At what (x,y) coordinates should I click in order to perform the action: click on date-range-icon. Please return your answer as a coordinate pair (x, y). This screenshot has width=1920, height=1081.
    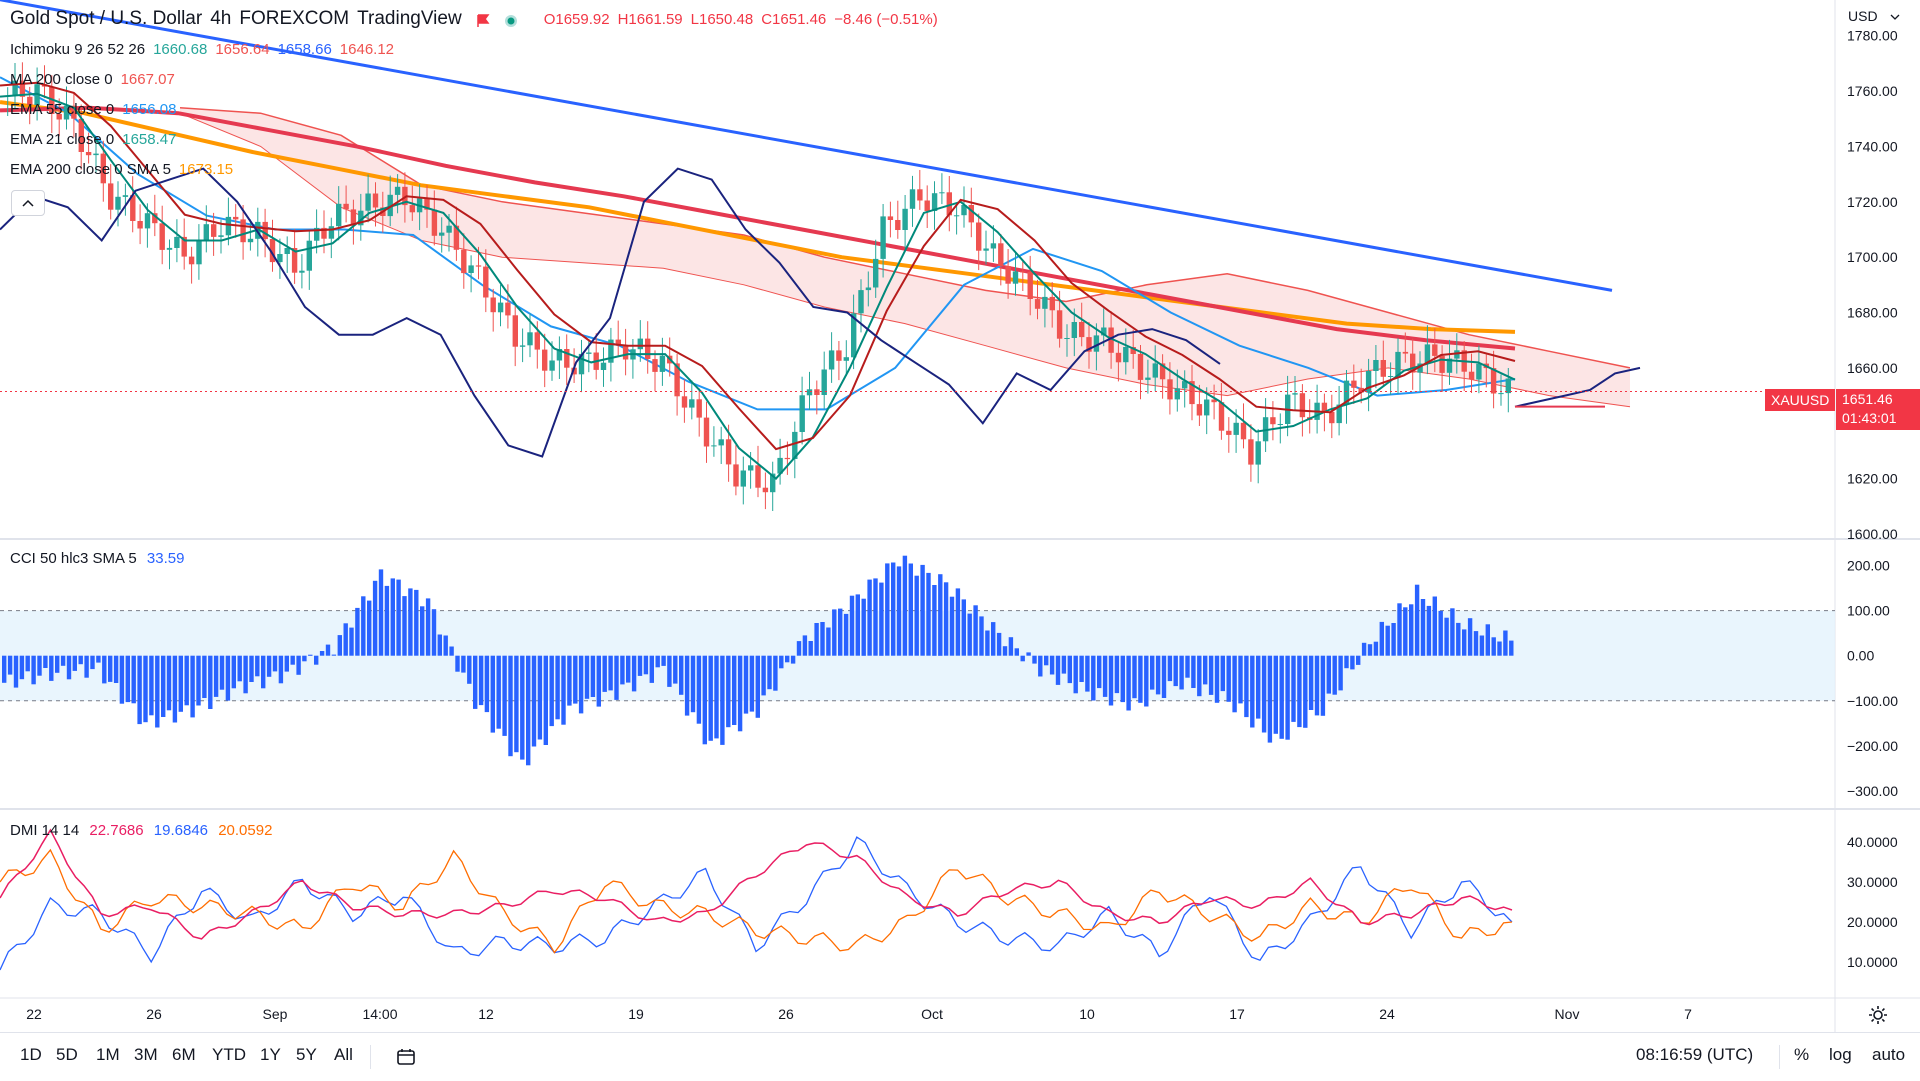
    Looking at the image, I should click on (406, 1057).